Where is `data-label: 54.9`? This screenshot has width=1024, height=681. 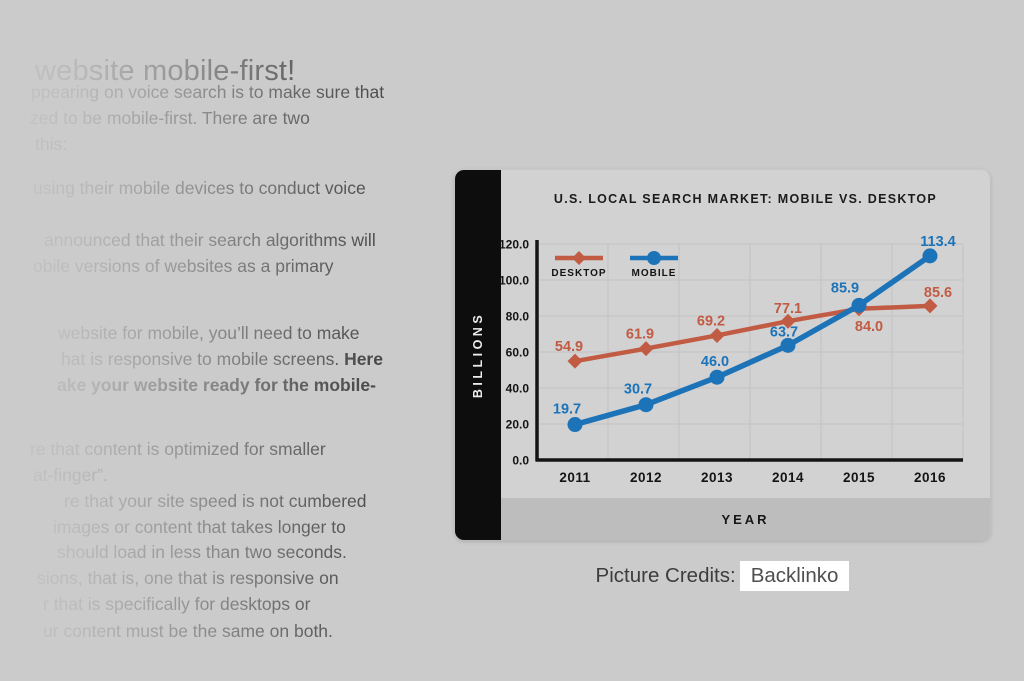
data-label: 54.9 is located at coordinates (569, 347).